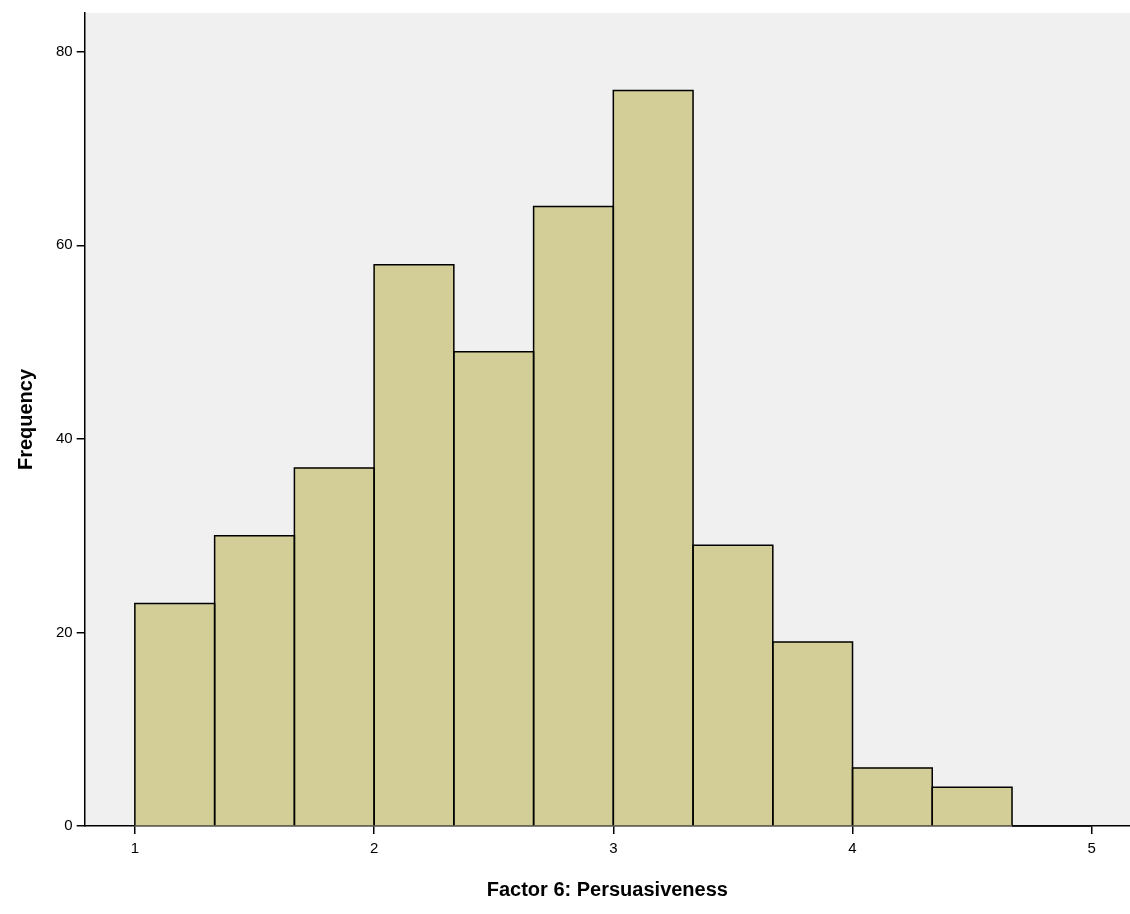  I want to click on x-axis-title: Factor 6: Persuasiveness, so click(607, 888).